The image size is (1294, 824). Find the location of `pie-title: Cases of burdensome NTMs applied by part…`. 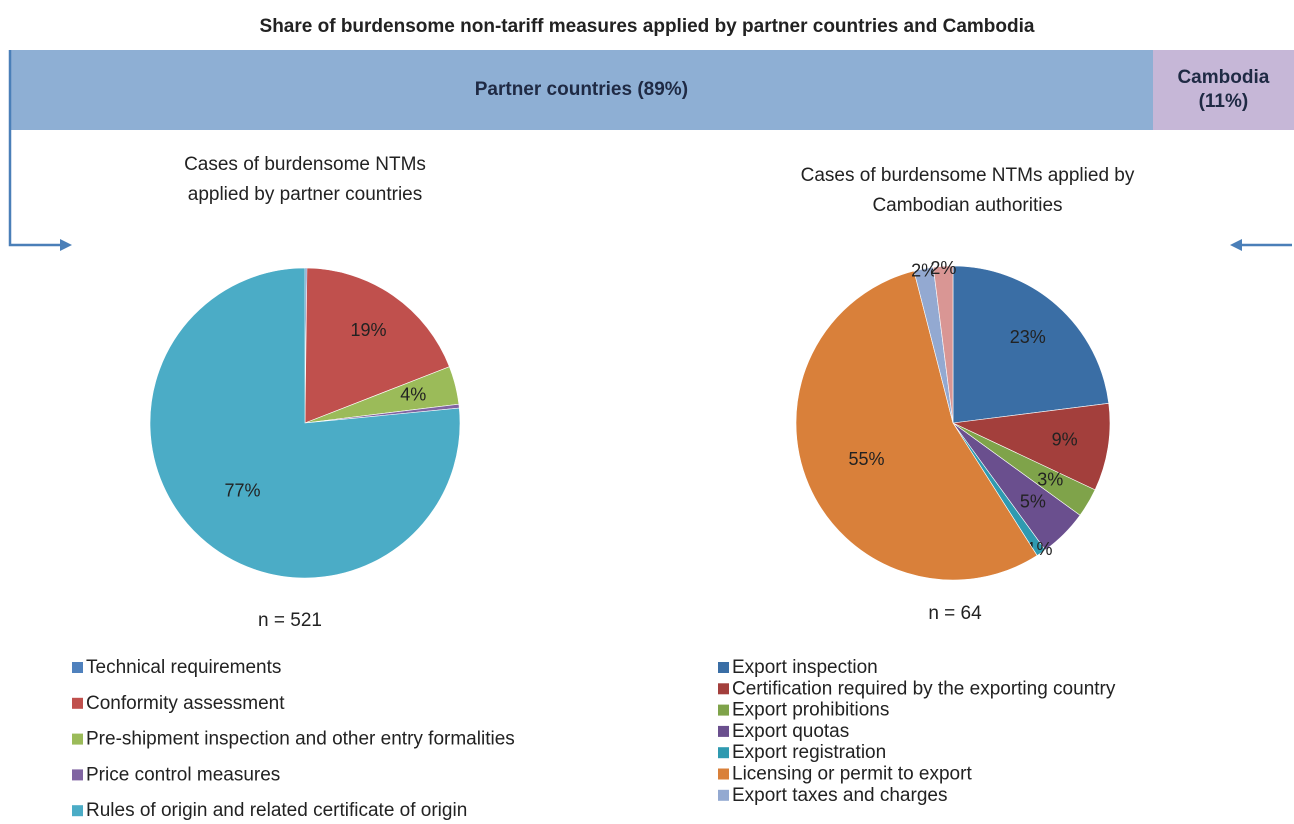

pie-title: Cases of burdensome NTMs applied by part… is located at coordinates (305, 179).